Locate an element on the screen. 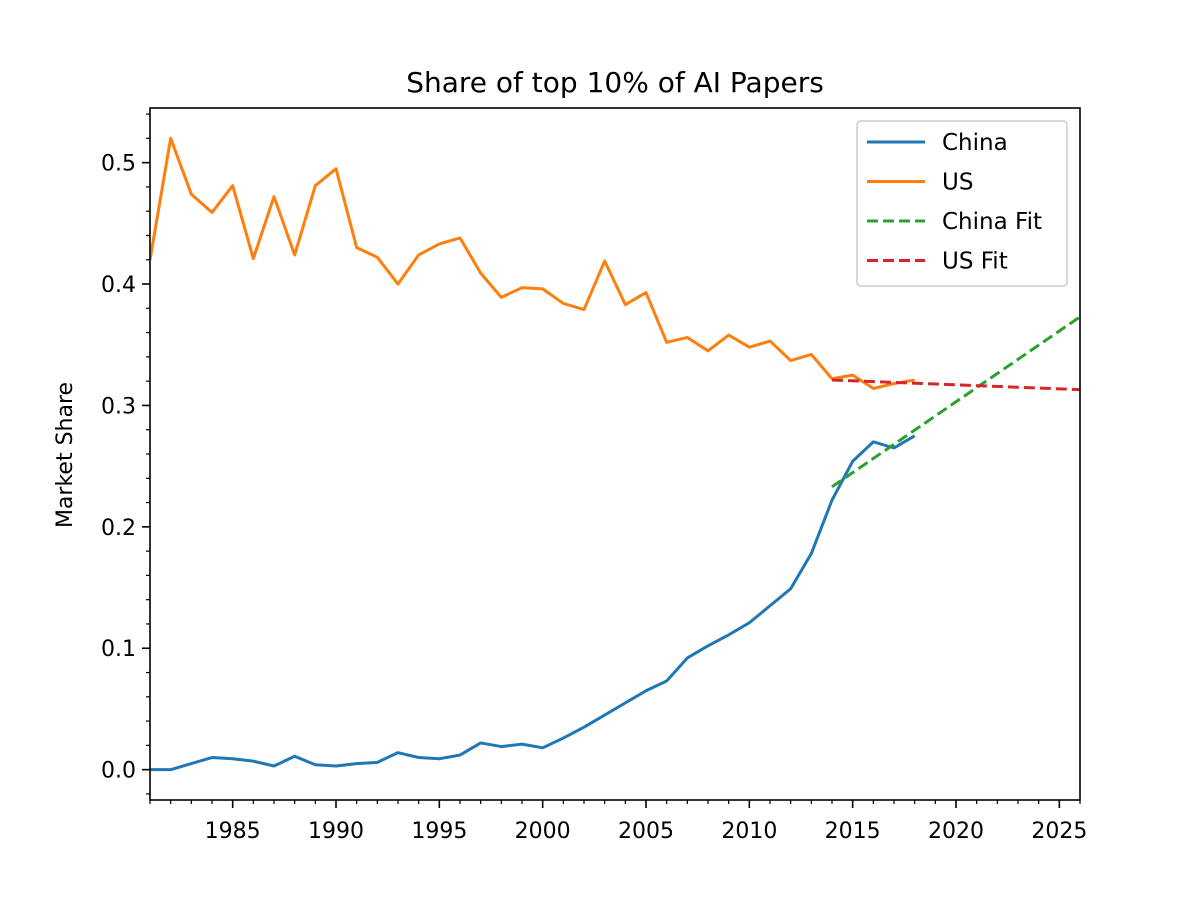 This screenshot has height=900, width=1200. y-tick-label: 0.2 is located at coordinates (118, 528).